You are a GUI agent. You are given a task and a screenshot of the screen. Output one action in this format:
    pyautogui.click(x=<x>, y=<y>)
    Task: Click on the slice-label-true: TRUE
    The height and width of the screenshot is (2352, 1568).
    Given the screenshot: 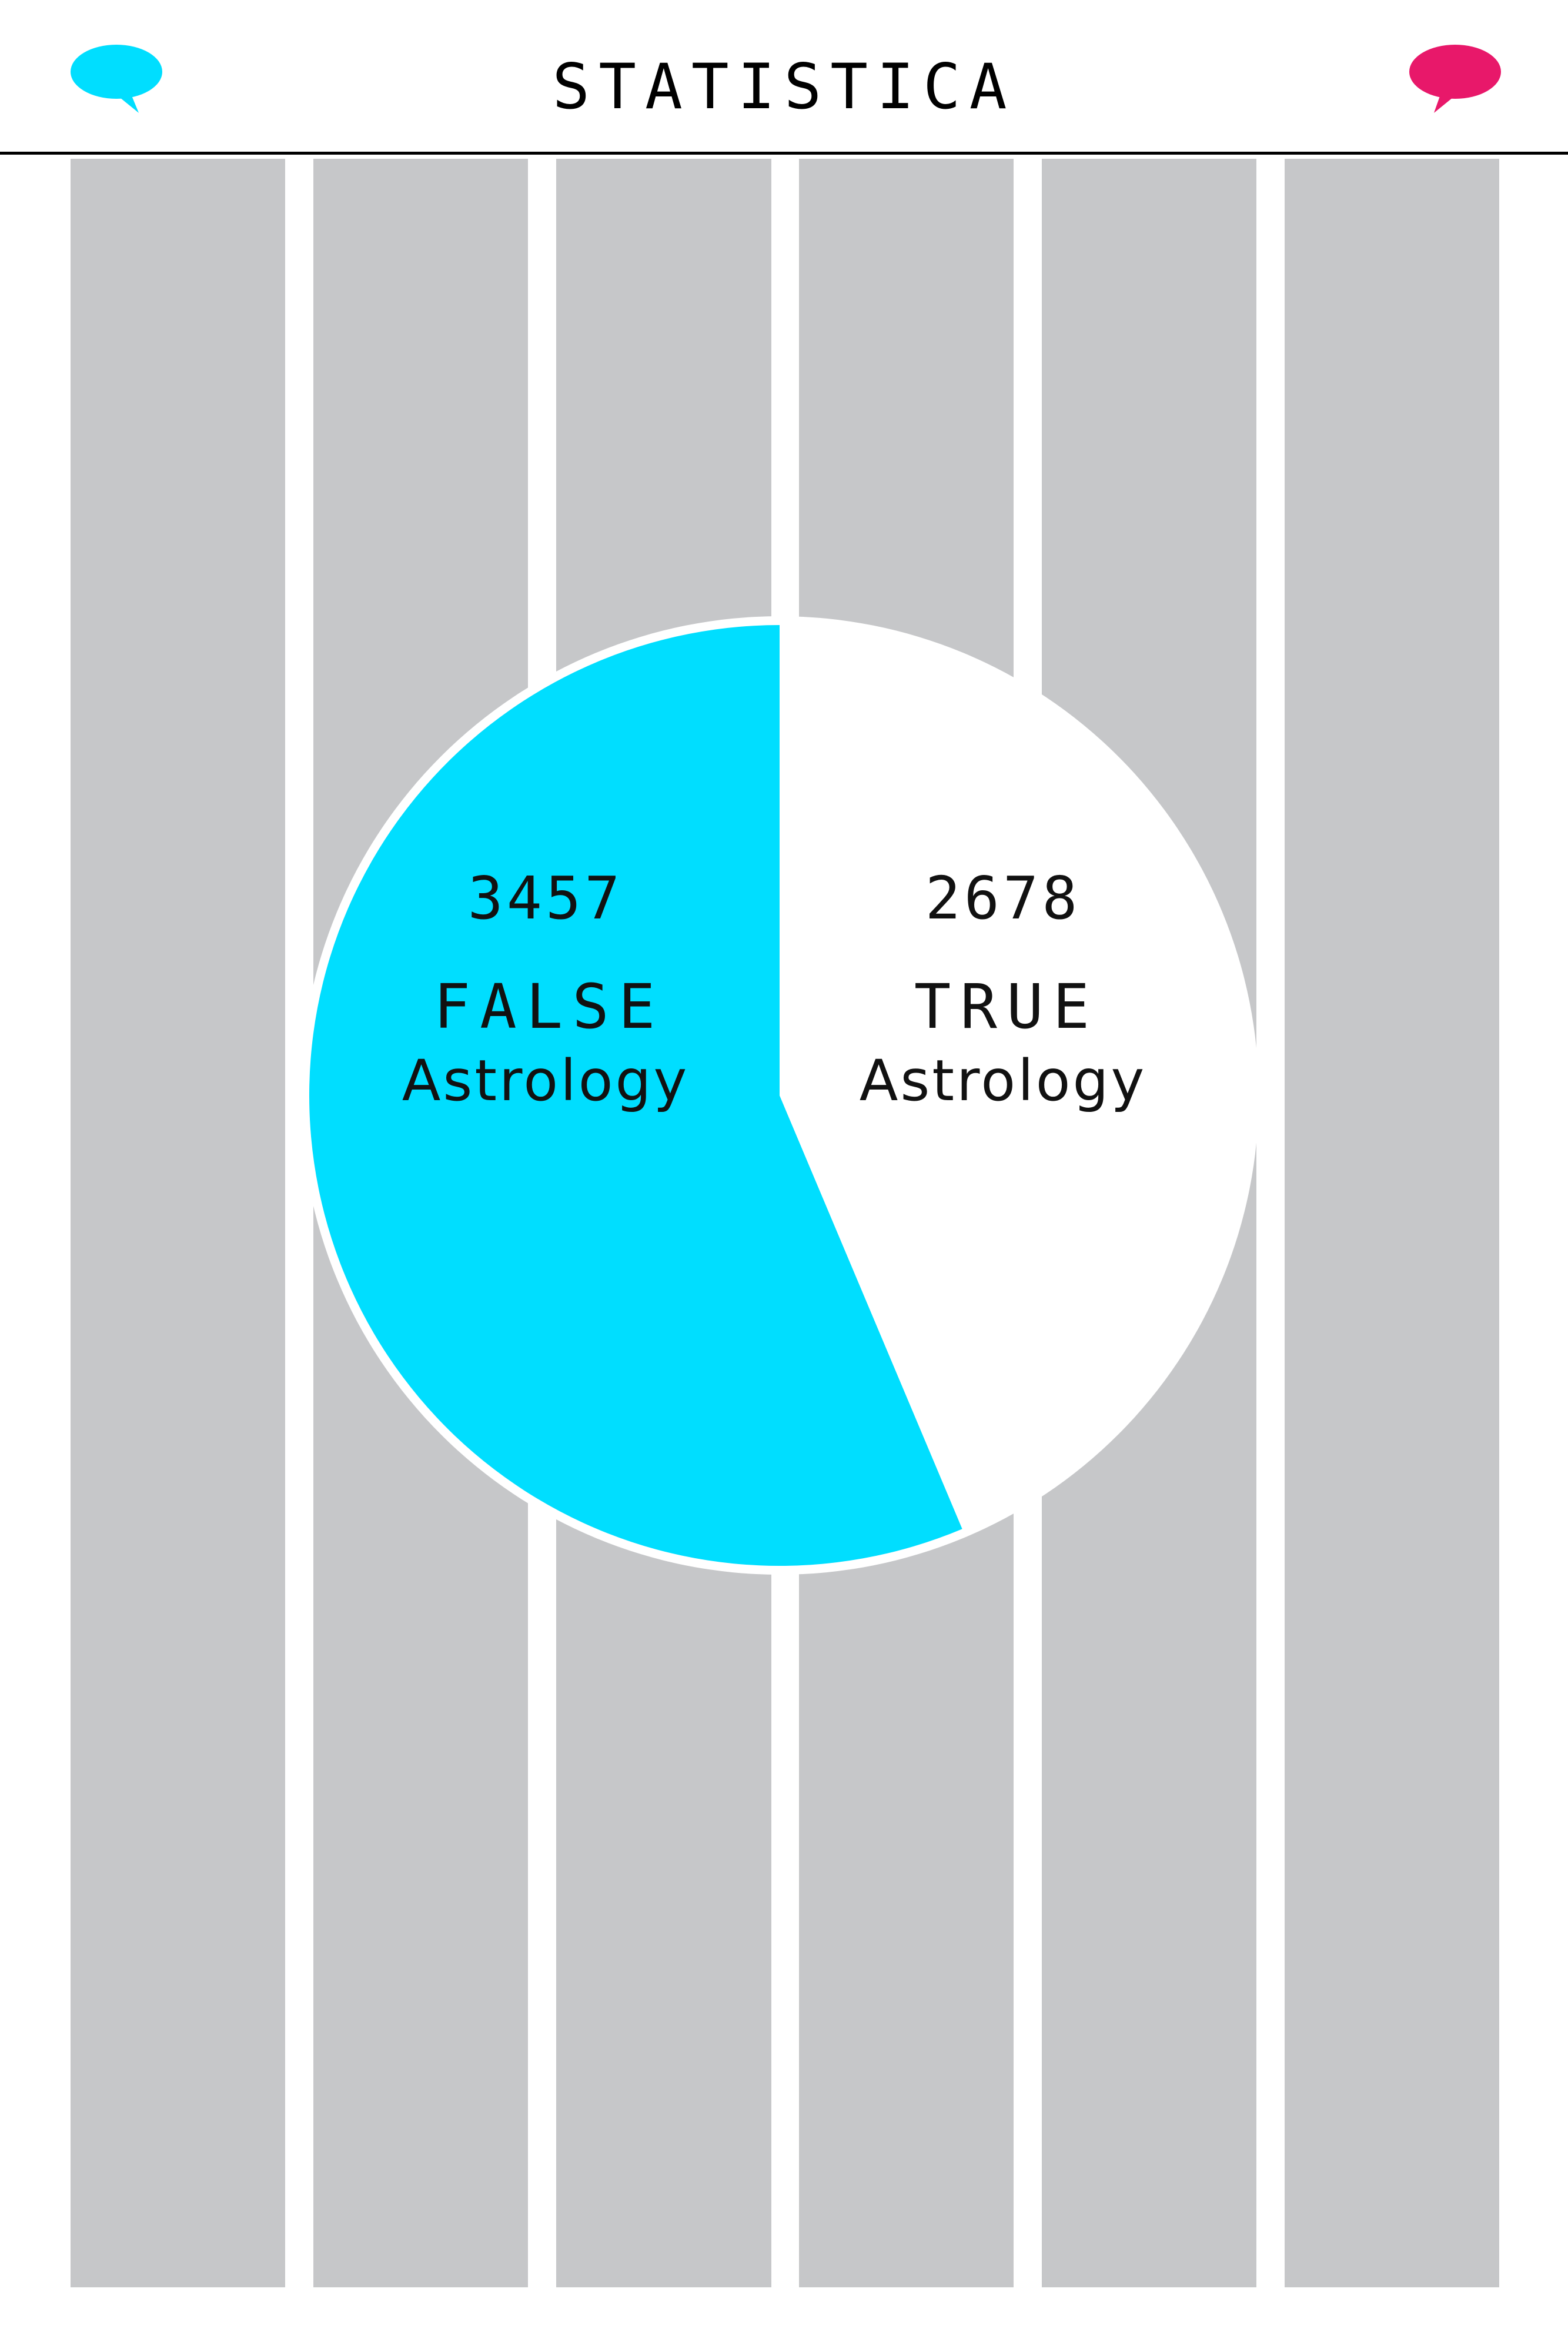 What is the action you would take?
    pyautogui.click(x=1006, y=1007)
    